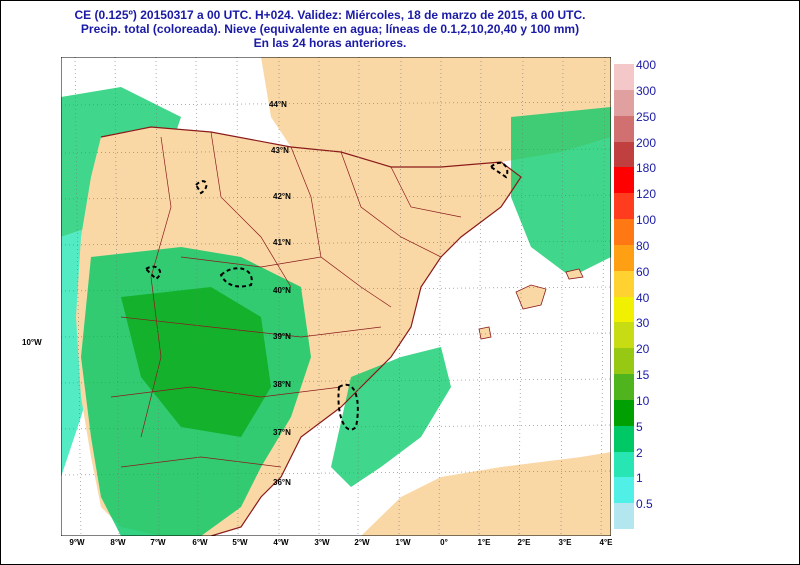  I want to click on lon-label-2e: 2°E, so click(524, 542).